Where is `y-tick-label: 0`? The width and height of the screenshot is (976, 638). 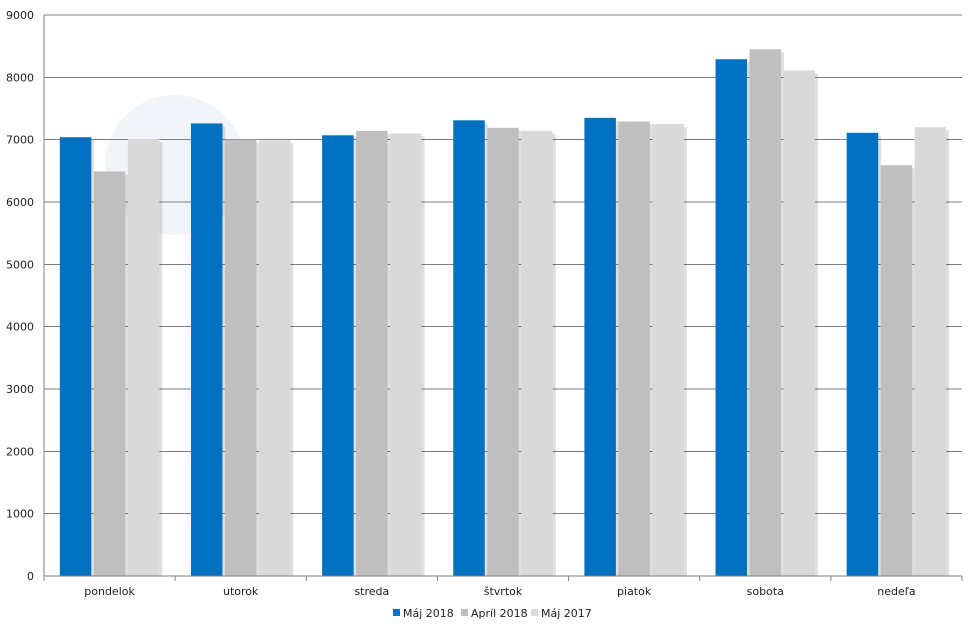
y-tick-label: 0 is located at coordinates (30, 576).